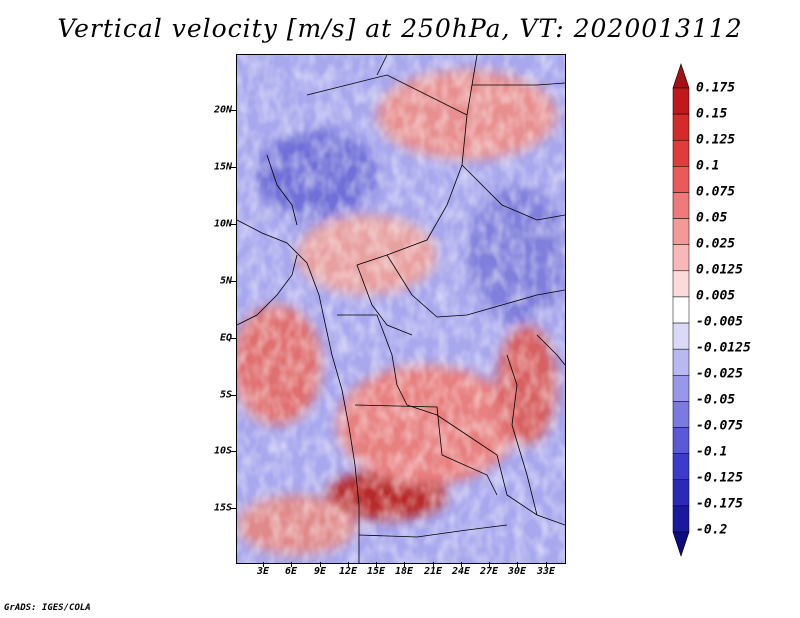 This screenshot has width=800, height=618. Describe the element at coordinates (225, 281) in the screenshot. I see `y-tick-label: 5N` at that location.